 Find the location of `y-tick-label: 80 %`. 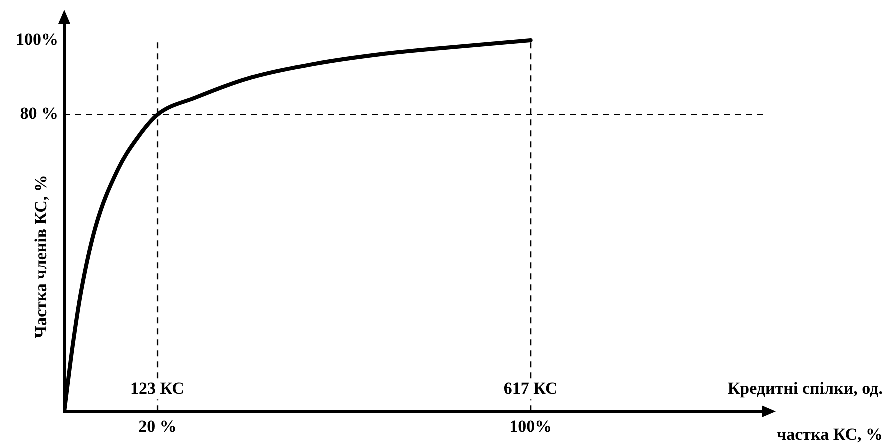

y-tick-label: 80 % is located at coordinates (39, 114).